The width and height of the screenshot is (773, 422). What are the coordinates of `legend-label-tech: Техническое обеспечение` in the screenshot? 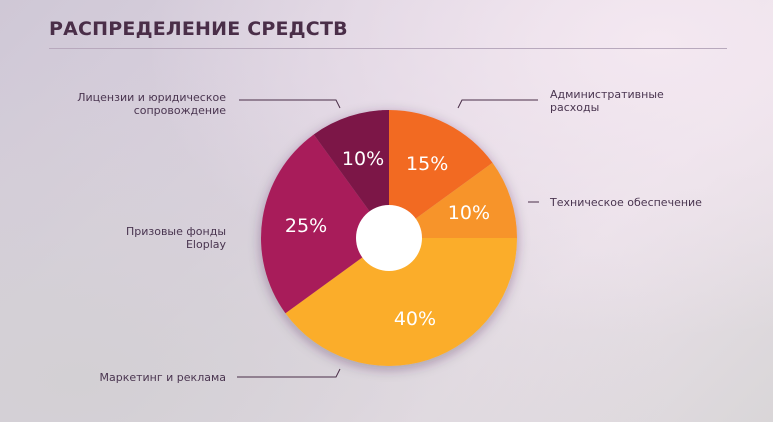 It's located at (626, 202).